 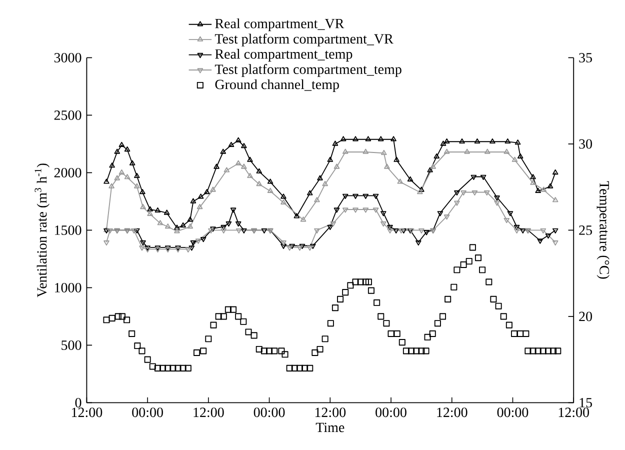 What do you see at coordinates (304, 40) in the screenshot?
I see `legend-label: Test platform compartment_VR` at bounding box center [304, 40].